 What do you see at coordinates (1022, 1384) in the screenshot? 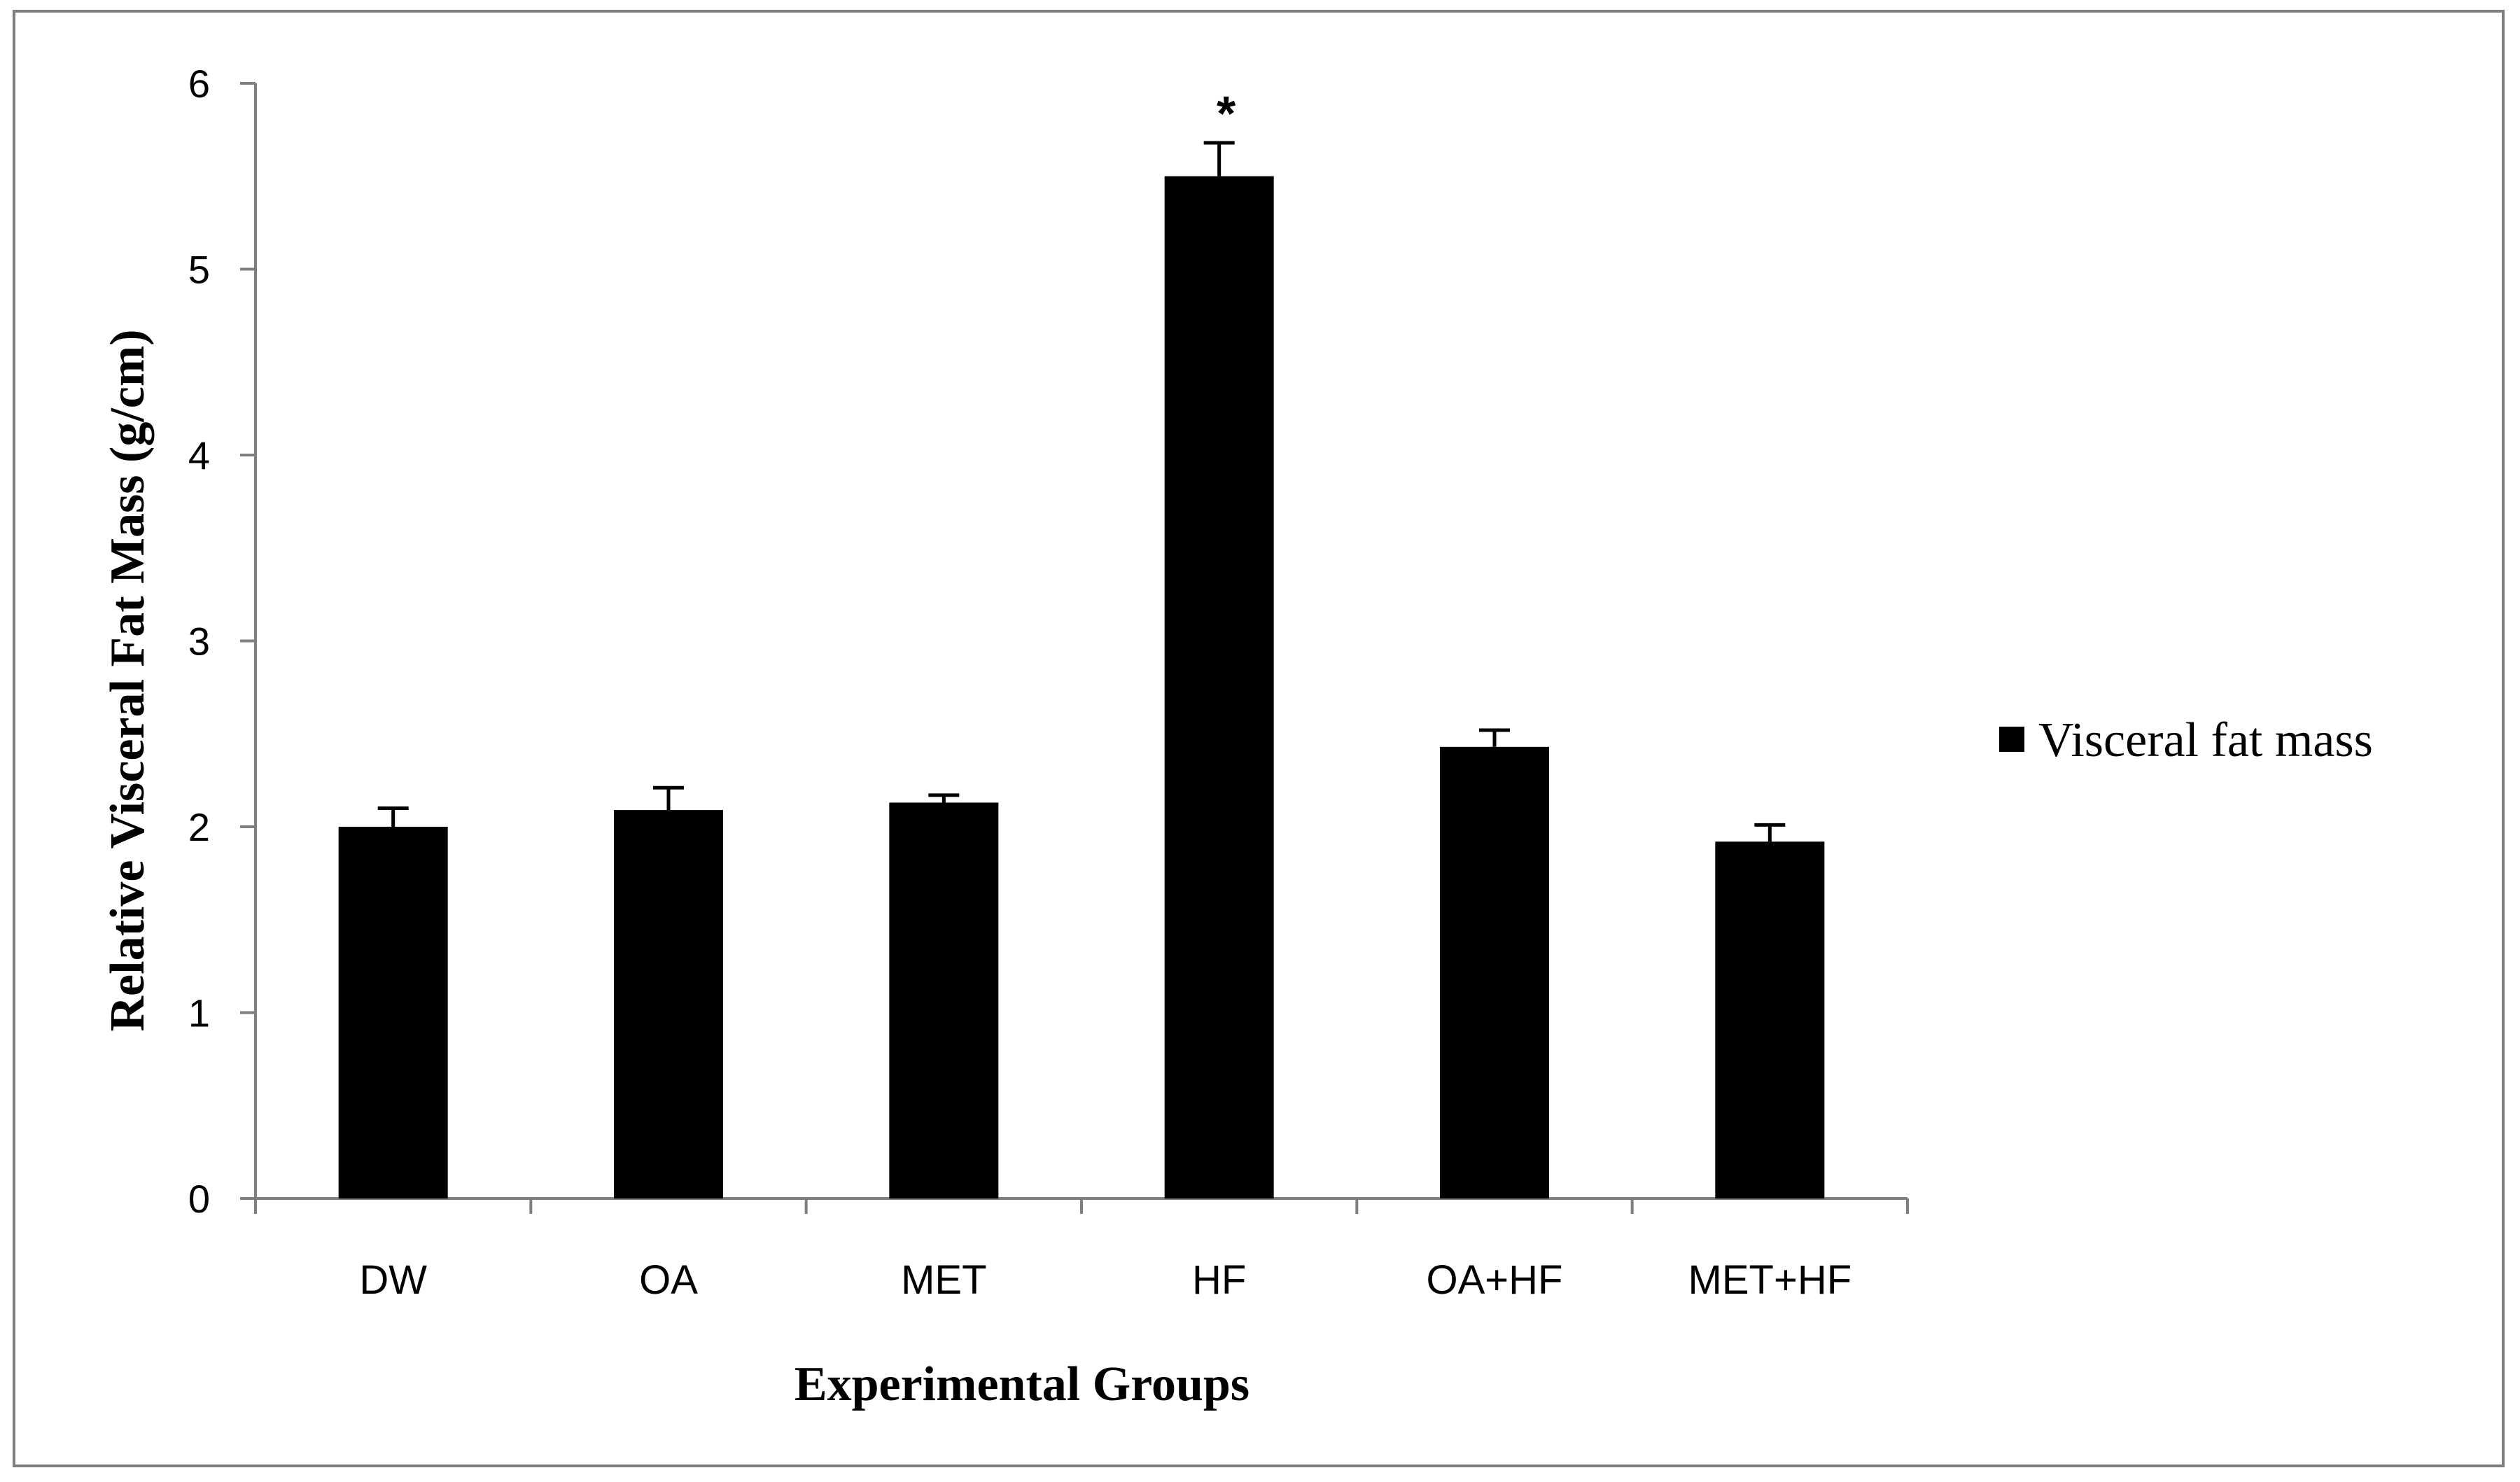
I see `x-axis-title: Experimental Groups` at bounding box center [1022, 1384].